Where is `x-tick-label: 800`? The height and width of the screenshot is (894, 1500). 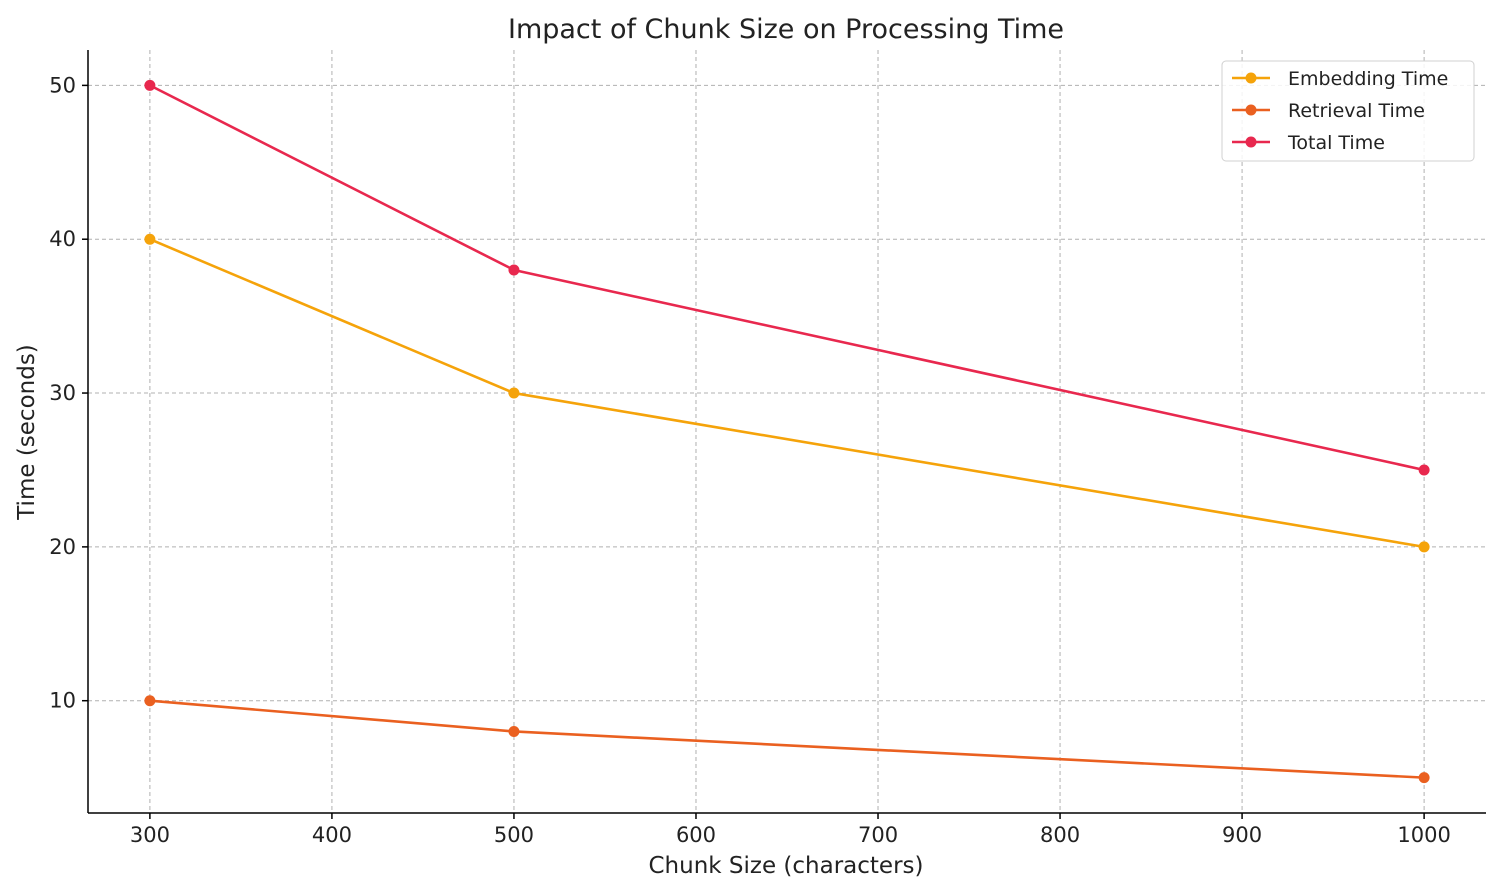
x-tick-label: 800 is located at coordinates (1060, 835).